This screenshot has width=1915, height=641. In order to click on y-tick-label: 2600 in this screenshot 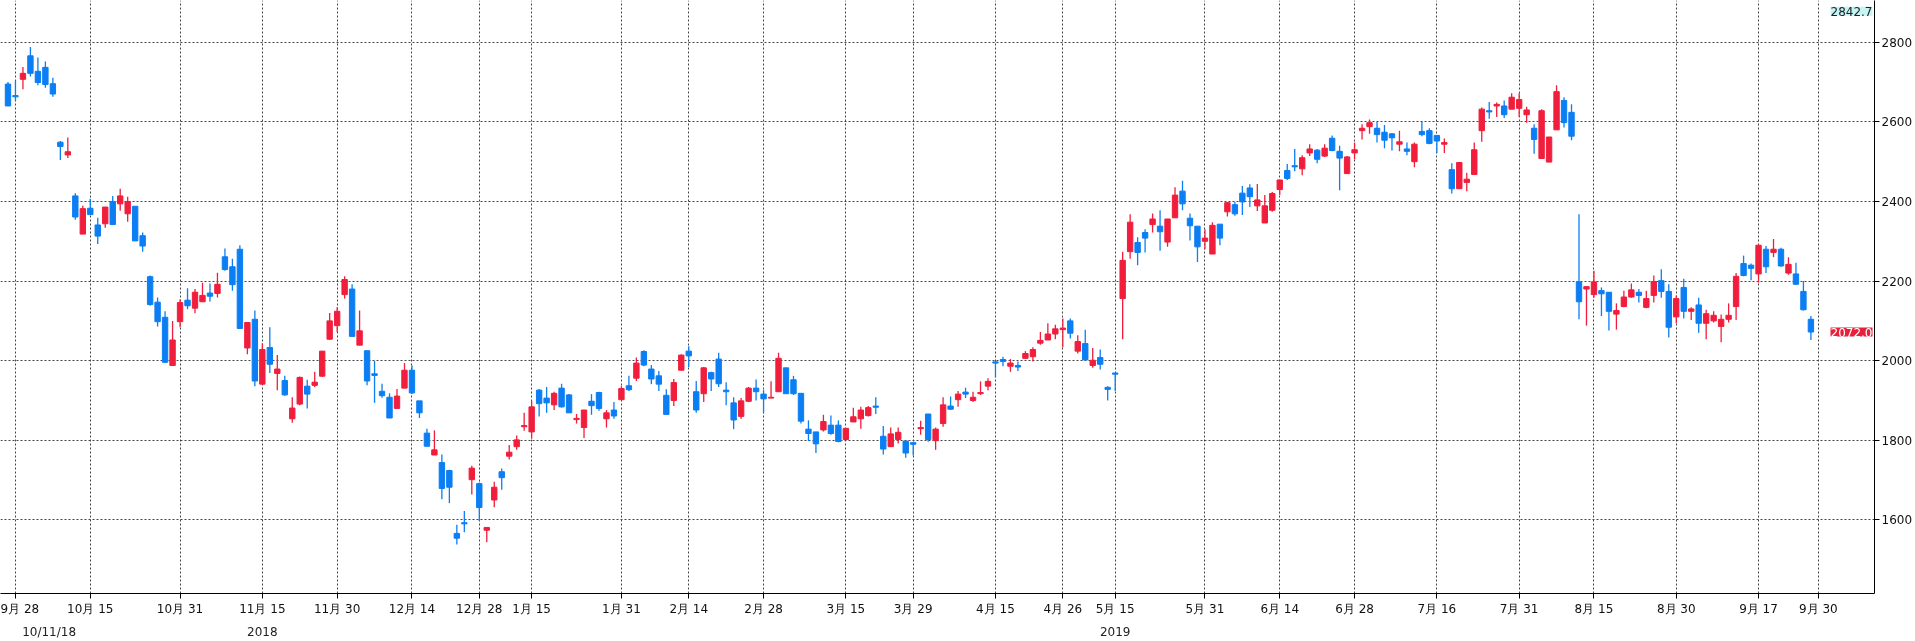, I will do `click(1897, 122)`.